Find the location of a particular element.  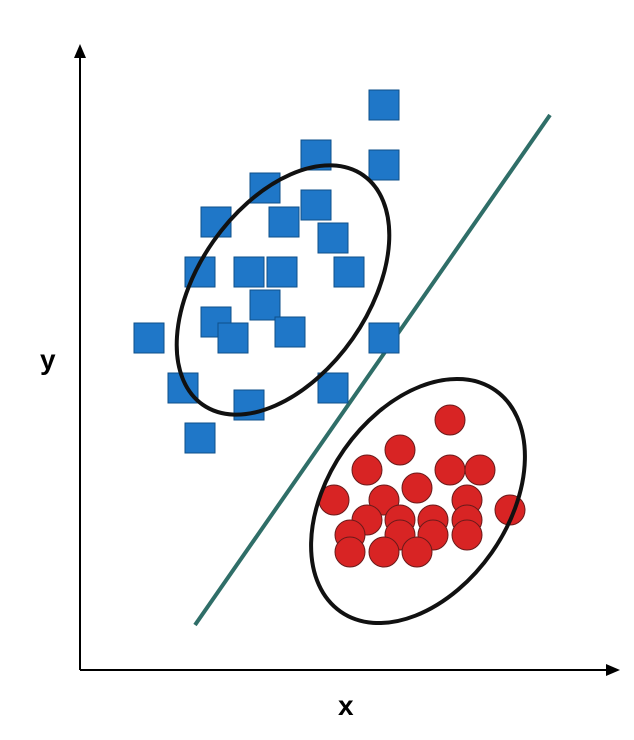

cluster-ellipse-squares is located at coordinates (283, 290).